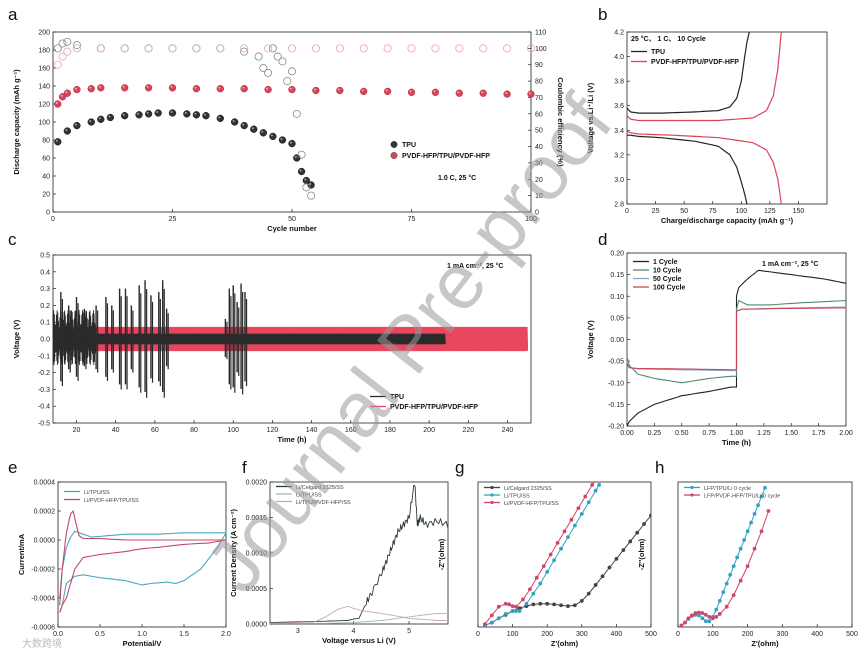  What do you see at coordinates (531, 219) in the screenshot?
I see `x-tick-label: 100` at bounding box center [531, 219].